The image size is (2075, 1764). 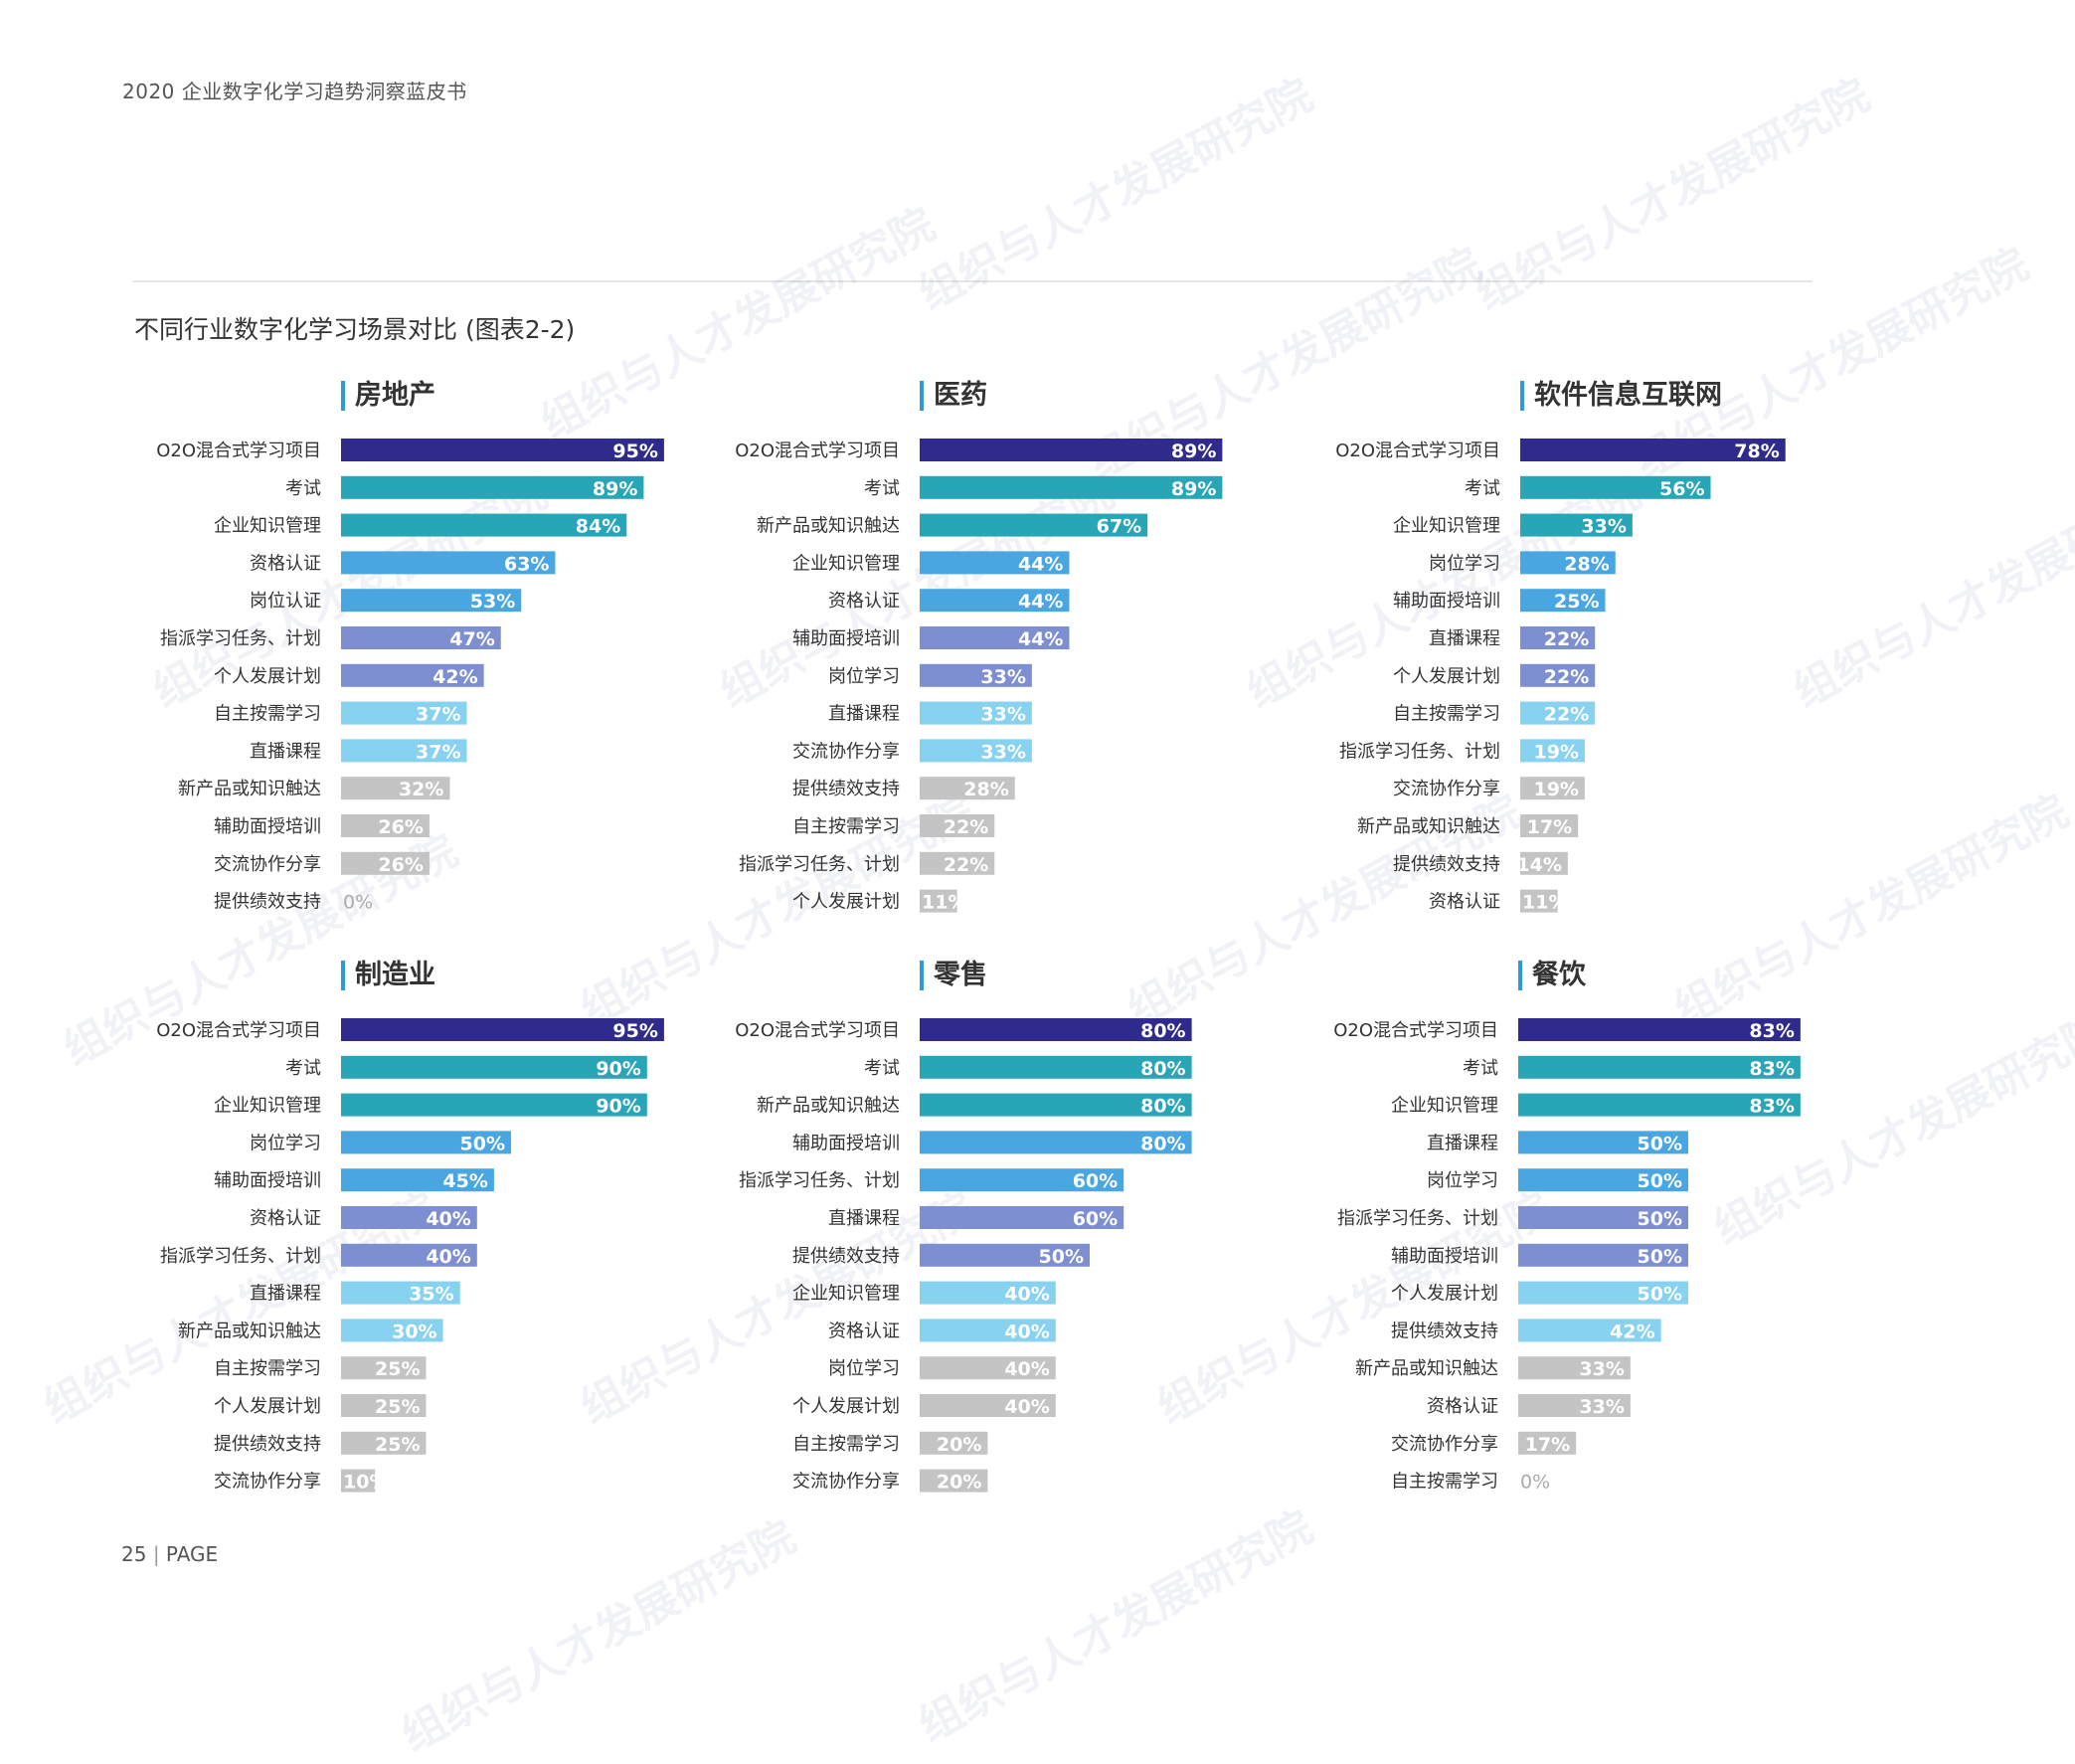 What do you see at coordinates (634, 452) in the screenshot?
I see `value-label: 95%` at bounding box center [634, 452].